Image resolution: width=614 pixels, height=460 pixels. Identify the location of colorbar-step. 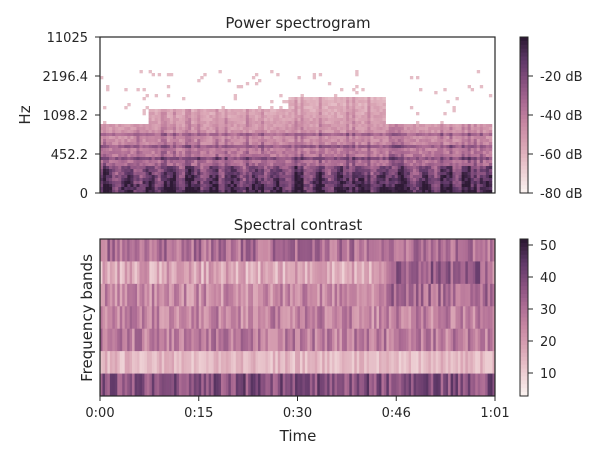
(524, 335).